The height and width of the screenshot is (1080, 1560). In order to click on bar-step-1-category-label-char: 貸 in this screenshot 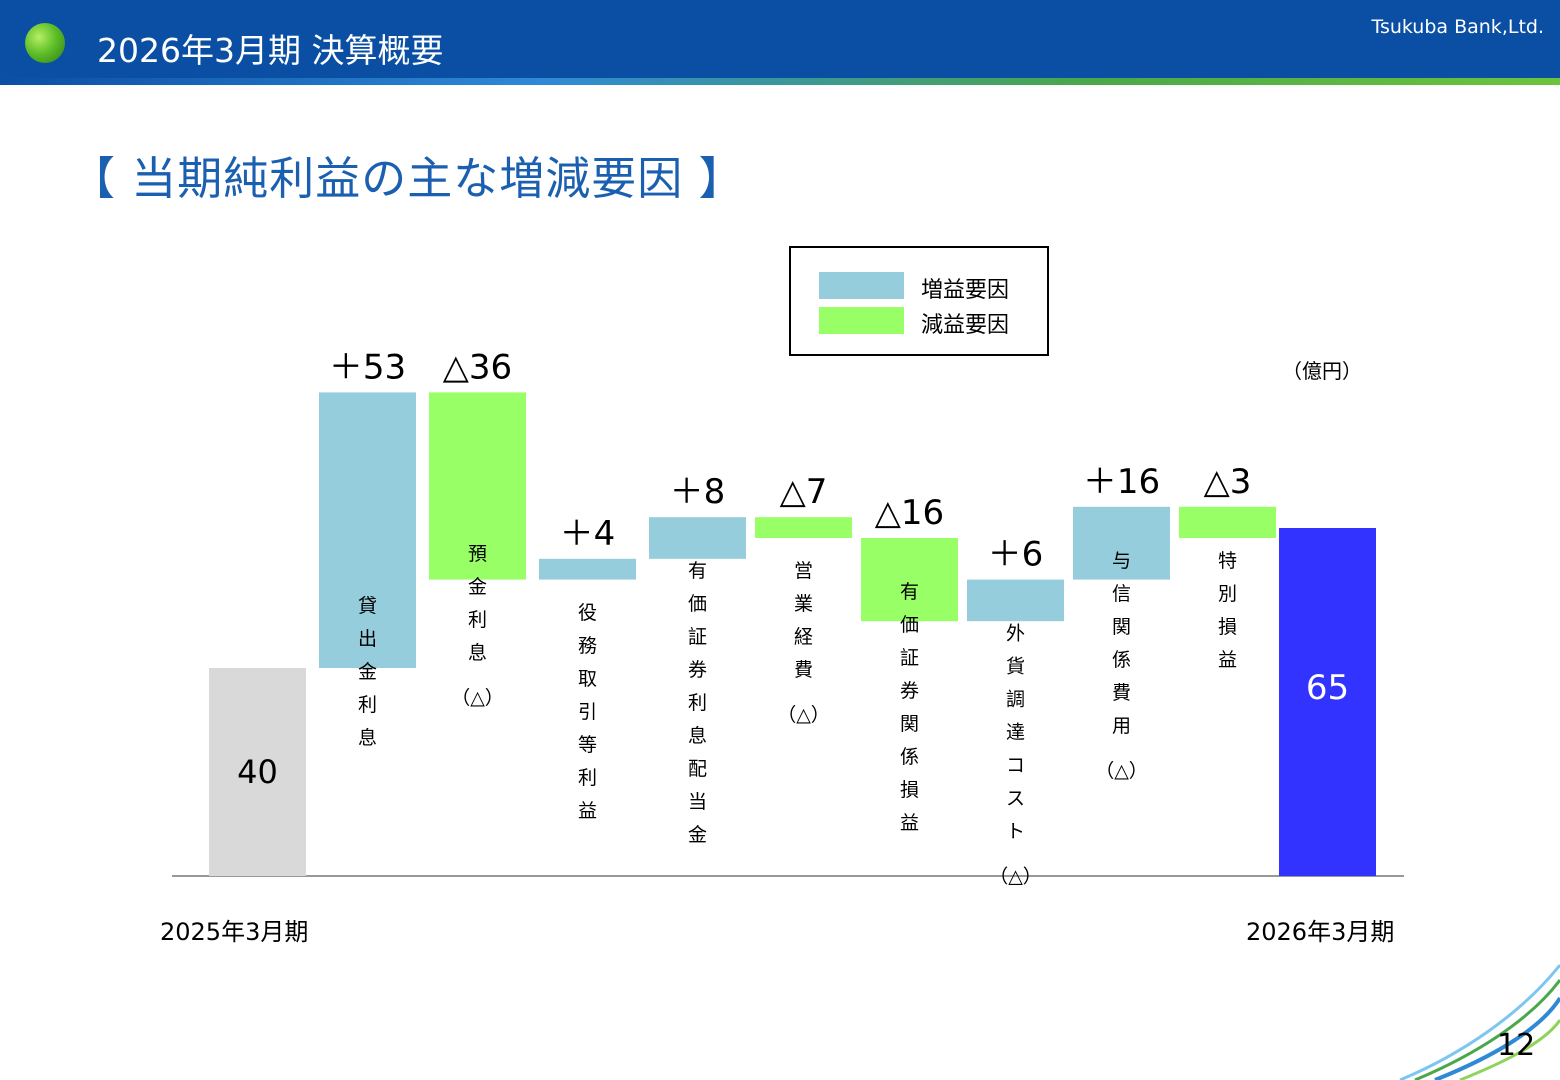, I will do `click(367, 606)`.